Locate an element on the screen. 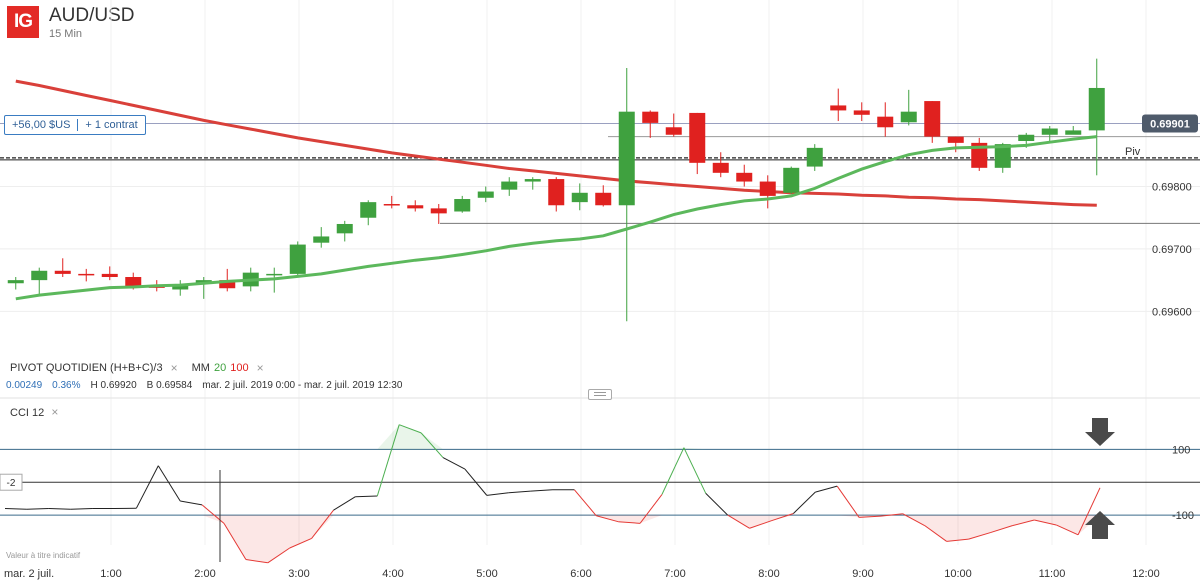 Image resolution: width=1200 pixels, height=582 pixels. time-tick-label: 1:00 is located at coordinates (110, 574).